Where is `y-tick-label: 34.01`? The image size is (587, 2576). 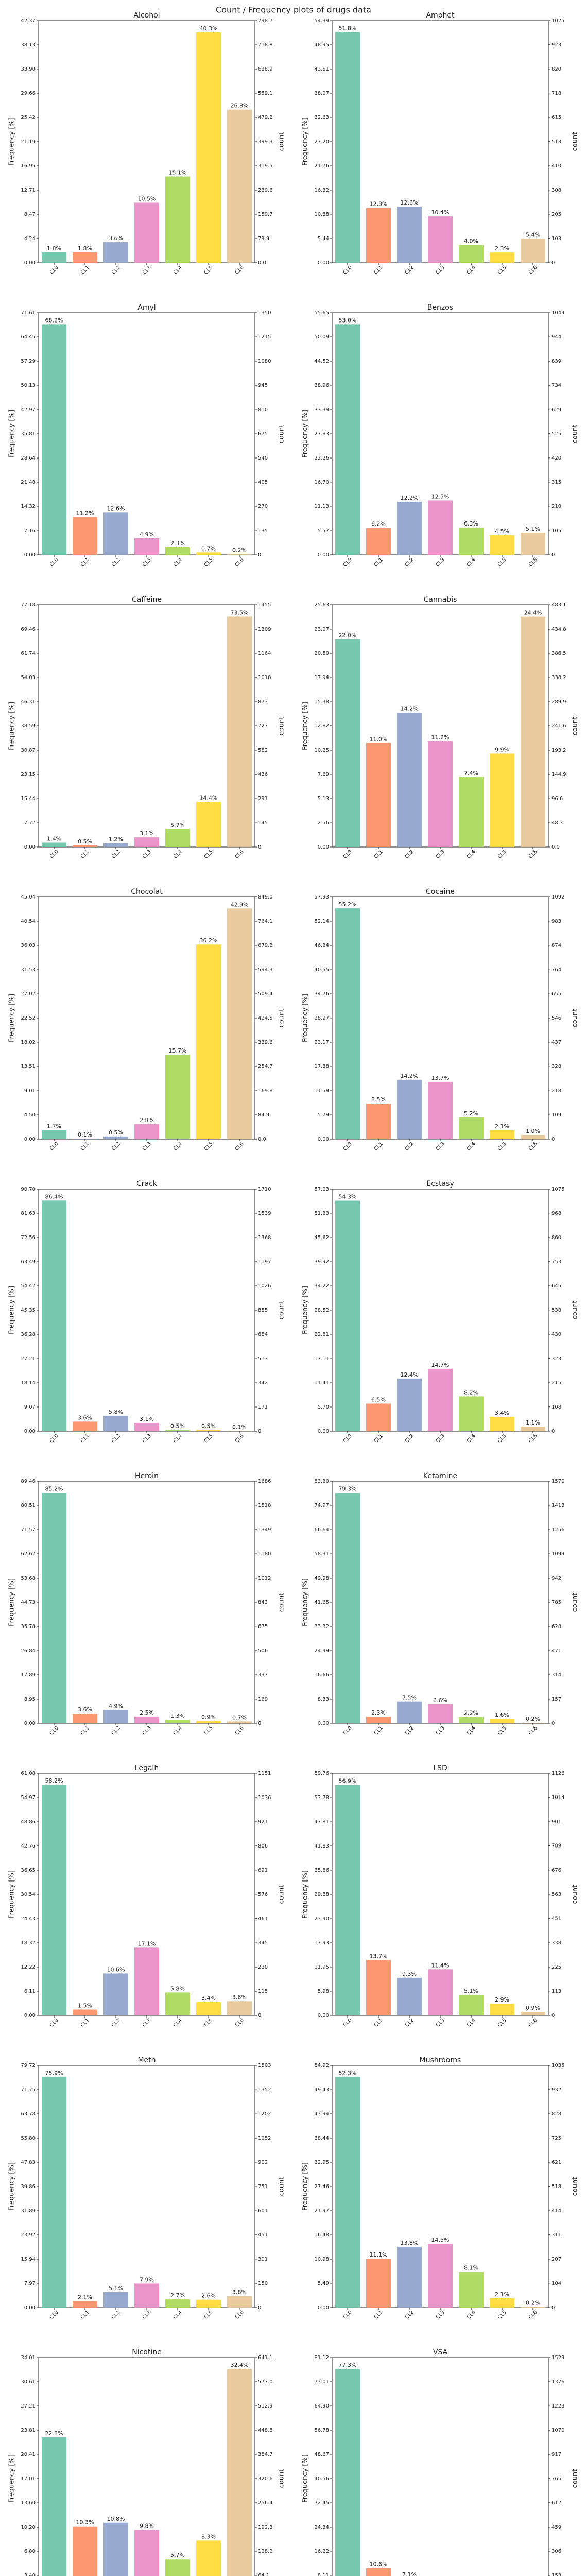 y-tick-label: 34.01 is located at coordinates (29, 2358).